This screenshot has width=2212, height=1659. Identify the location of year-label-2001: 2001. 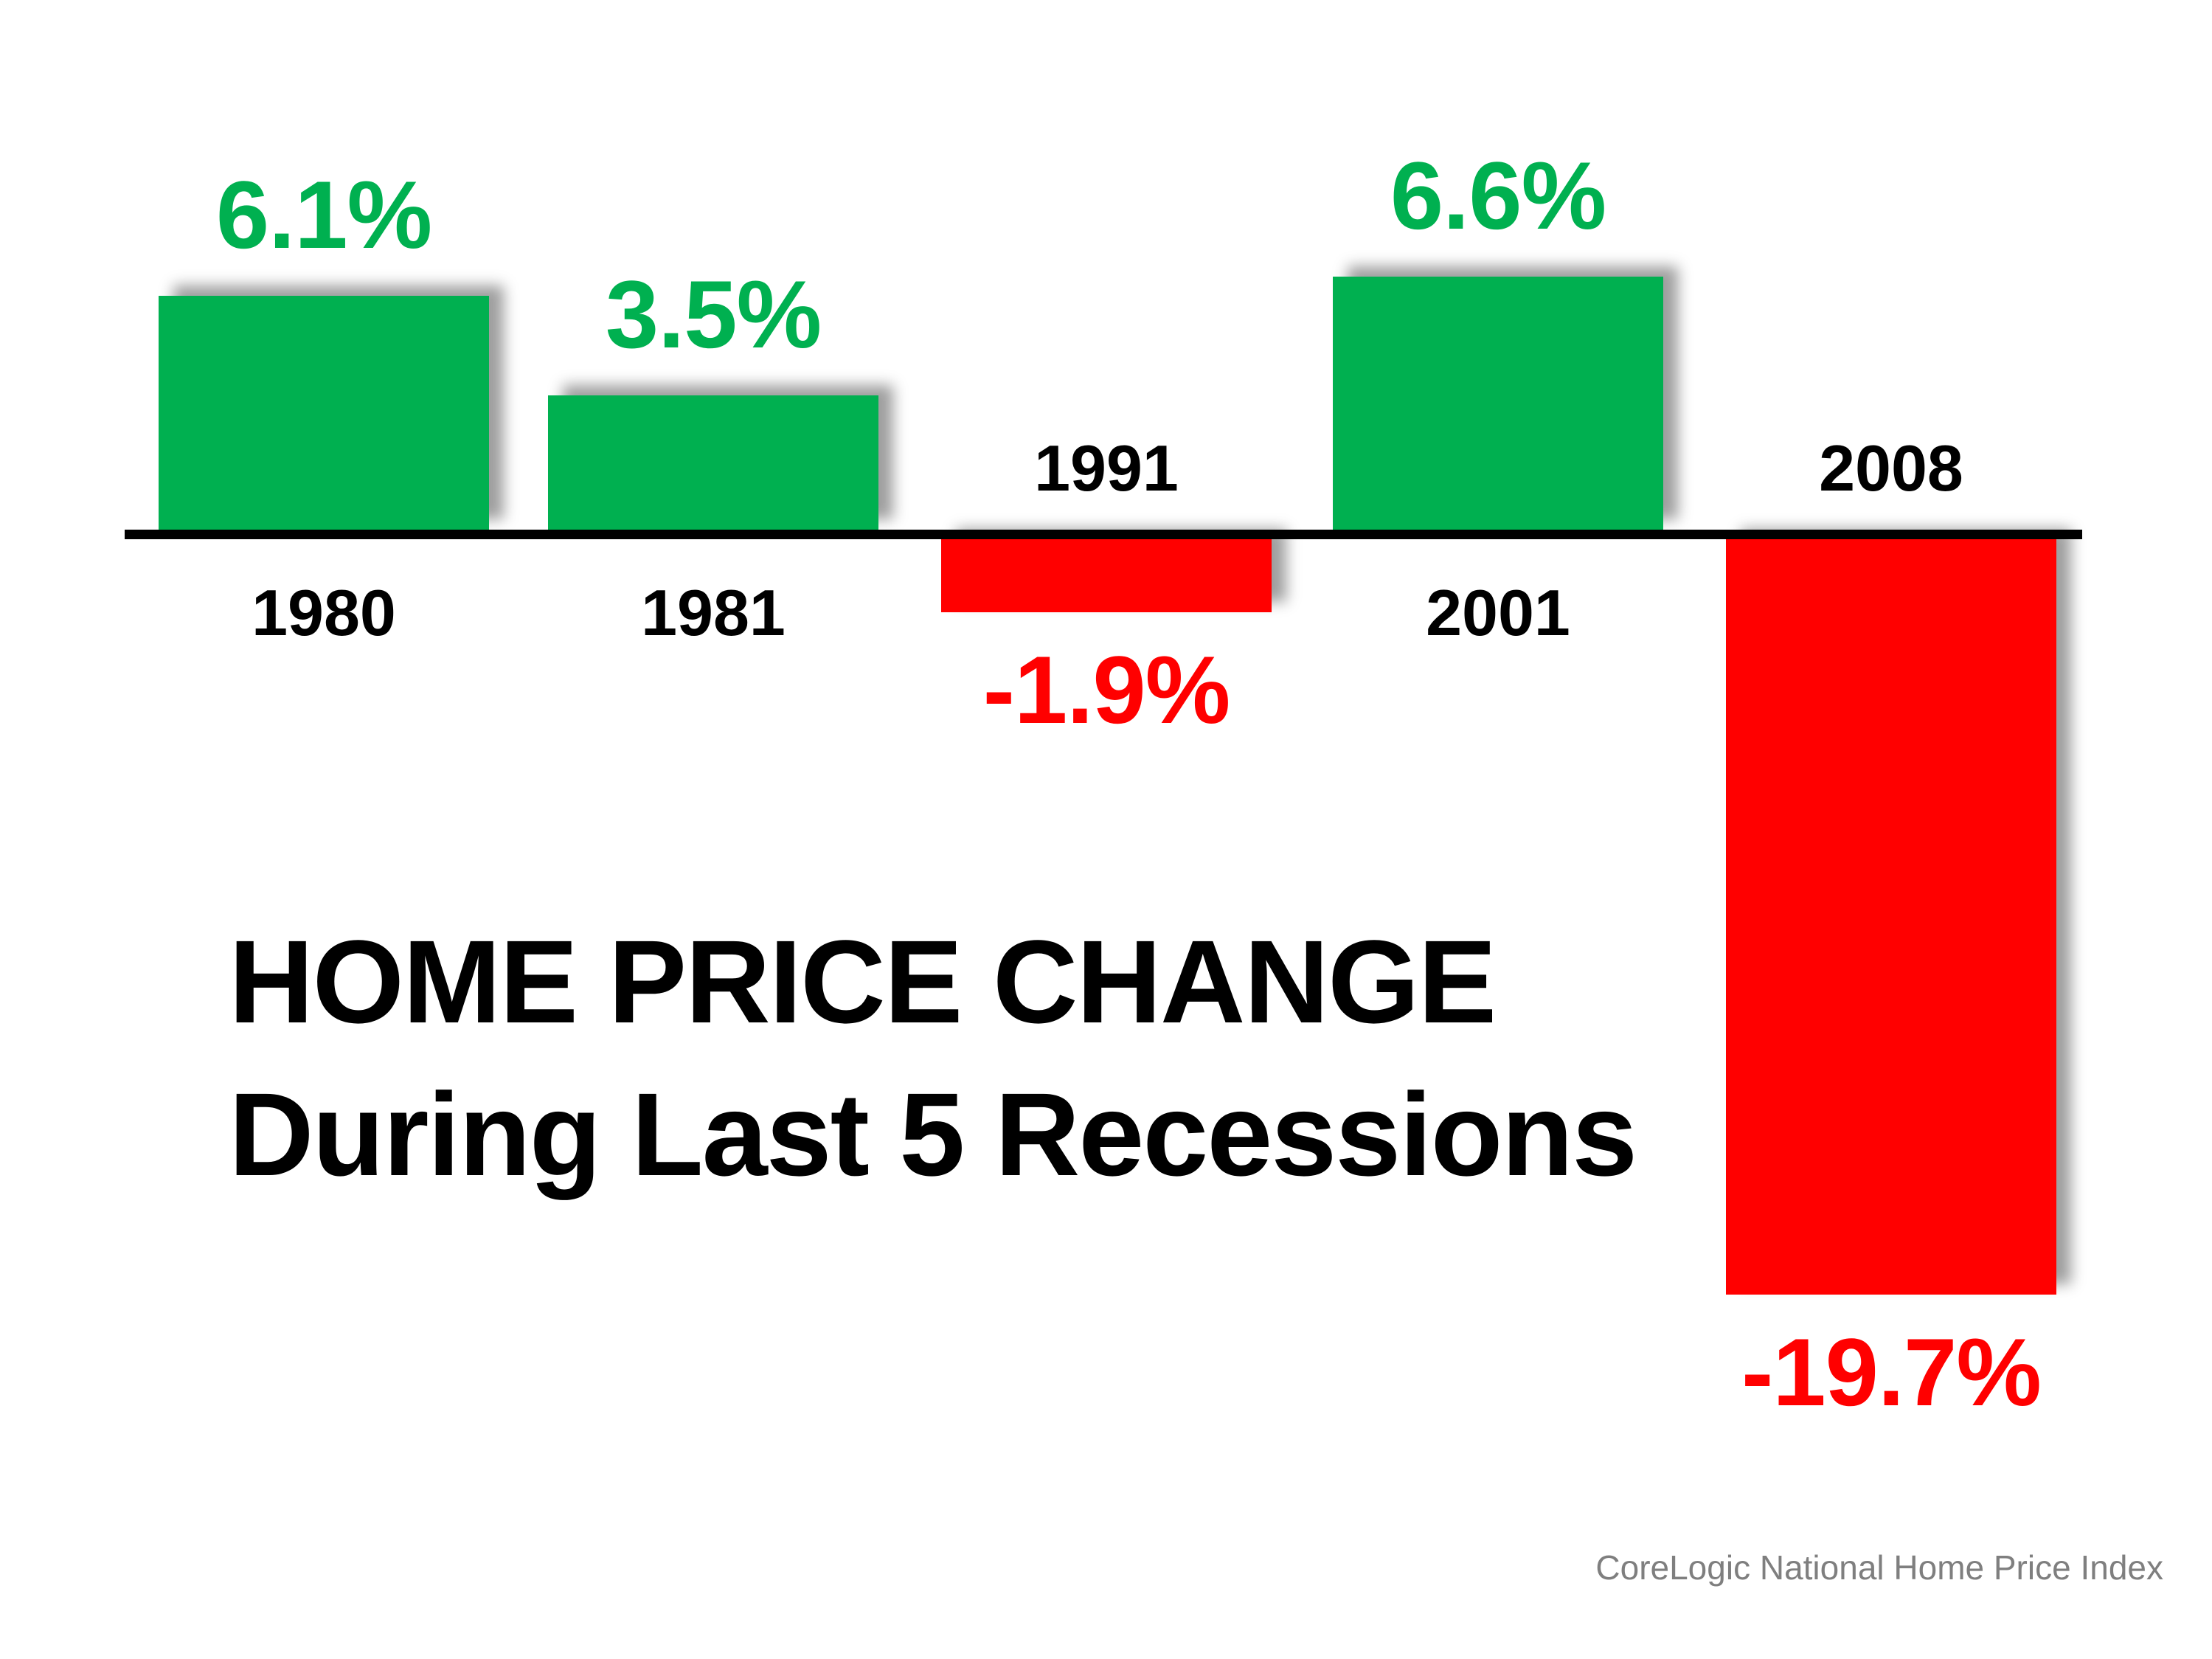
(1498, 612).